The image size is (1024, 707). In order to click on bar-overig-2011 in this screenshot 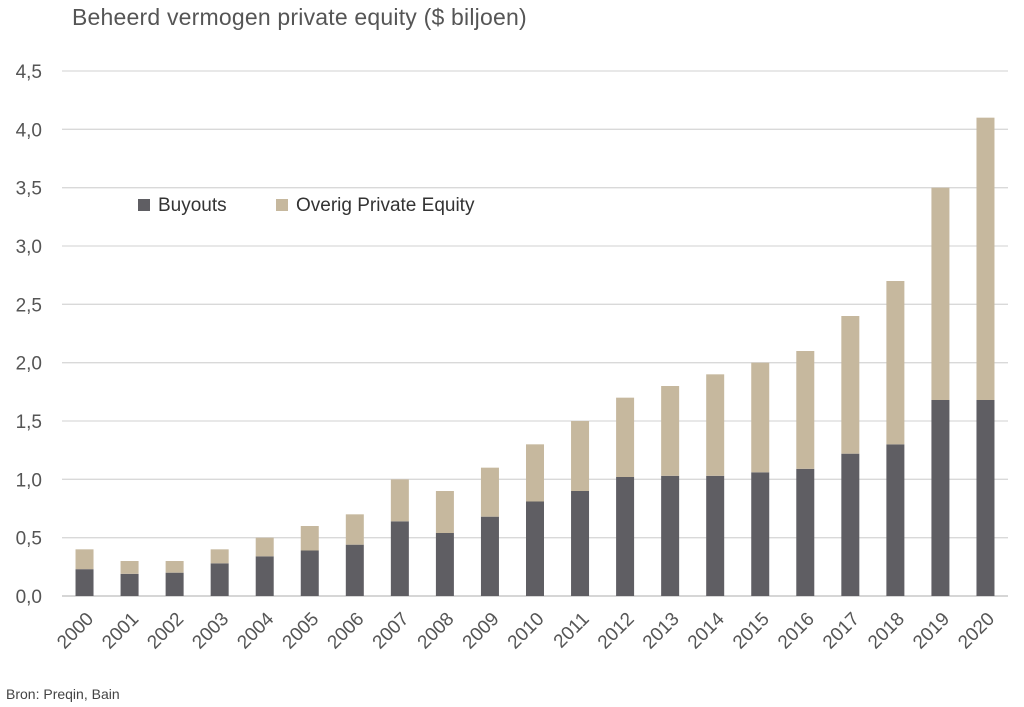, I will do `click(580, 456)`.